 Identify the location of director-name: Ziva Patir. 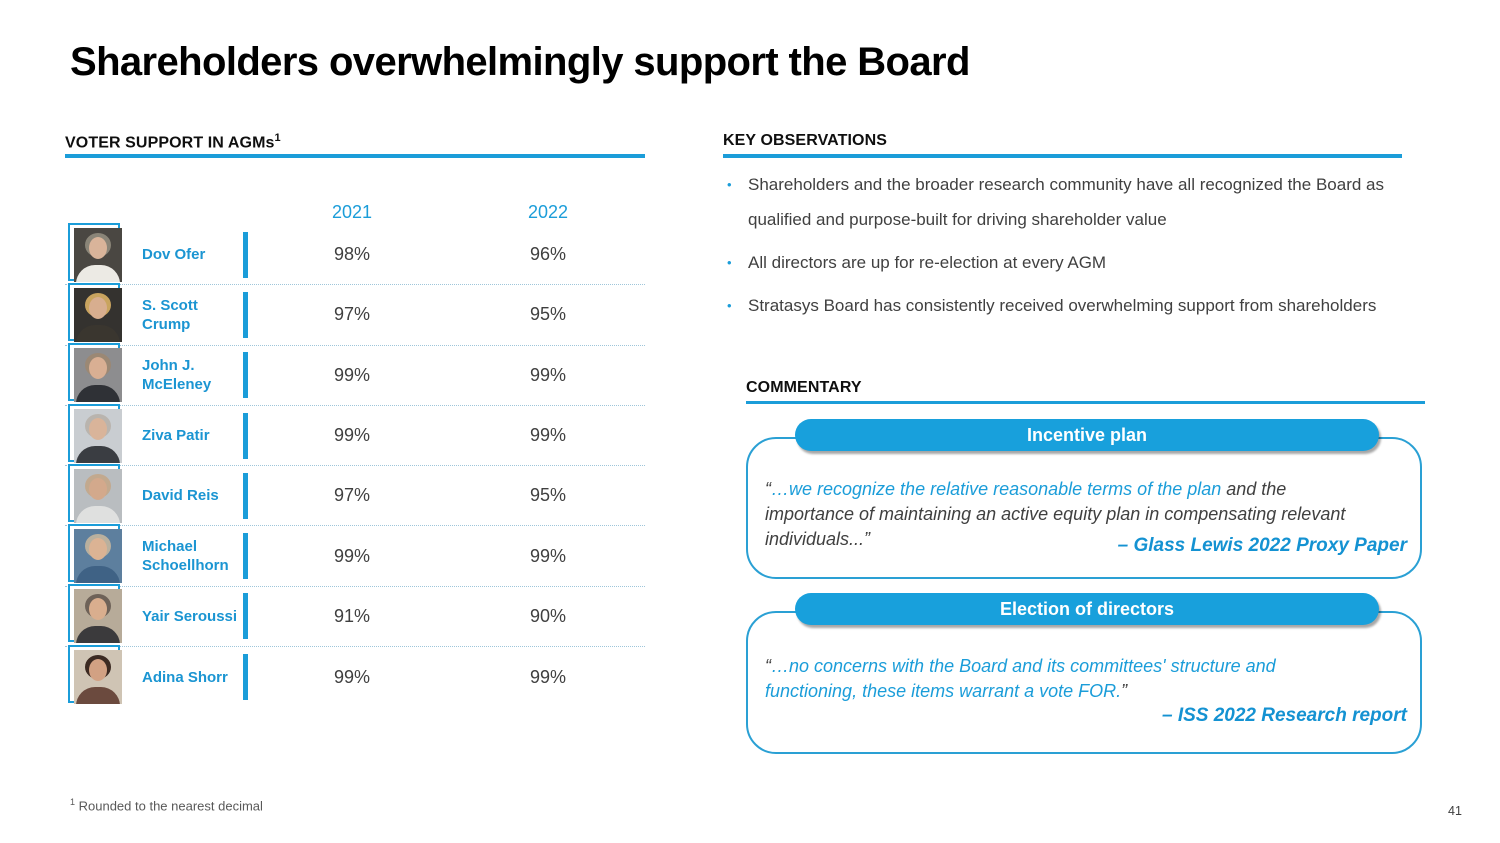
(176, 436).